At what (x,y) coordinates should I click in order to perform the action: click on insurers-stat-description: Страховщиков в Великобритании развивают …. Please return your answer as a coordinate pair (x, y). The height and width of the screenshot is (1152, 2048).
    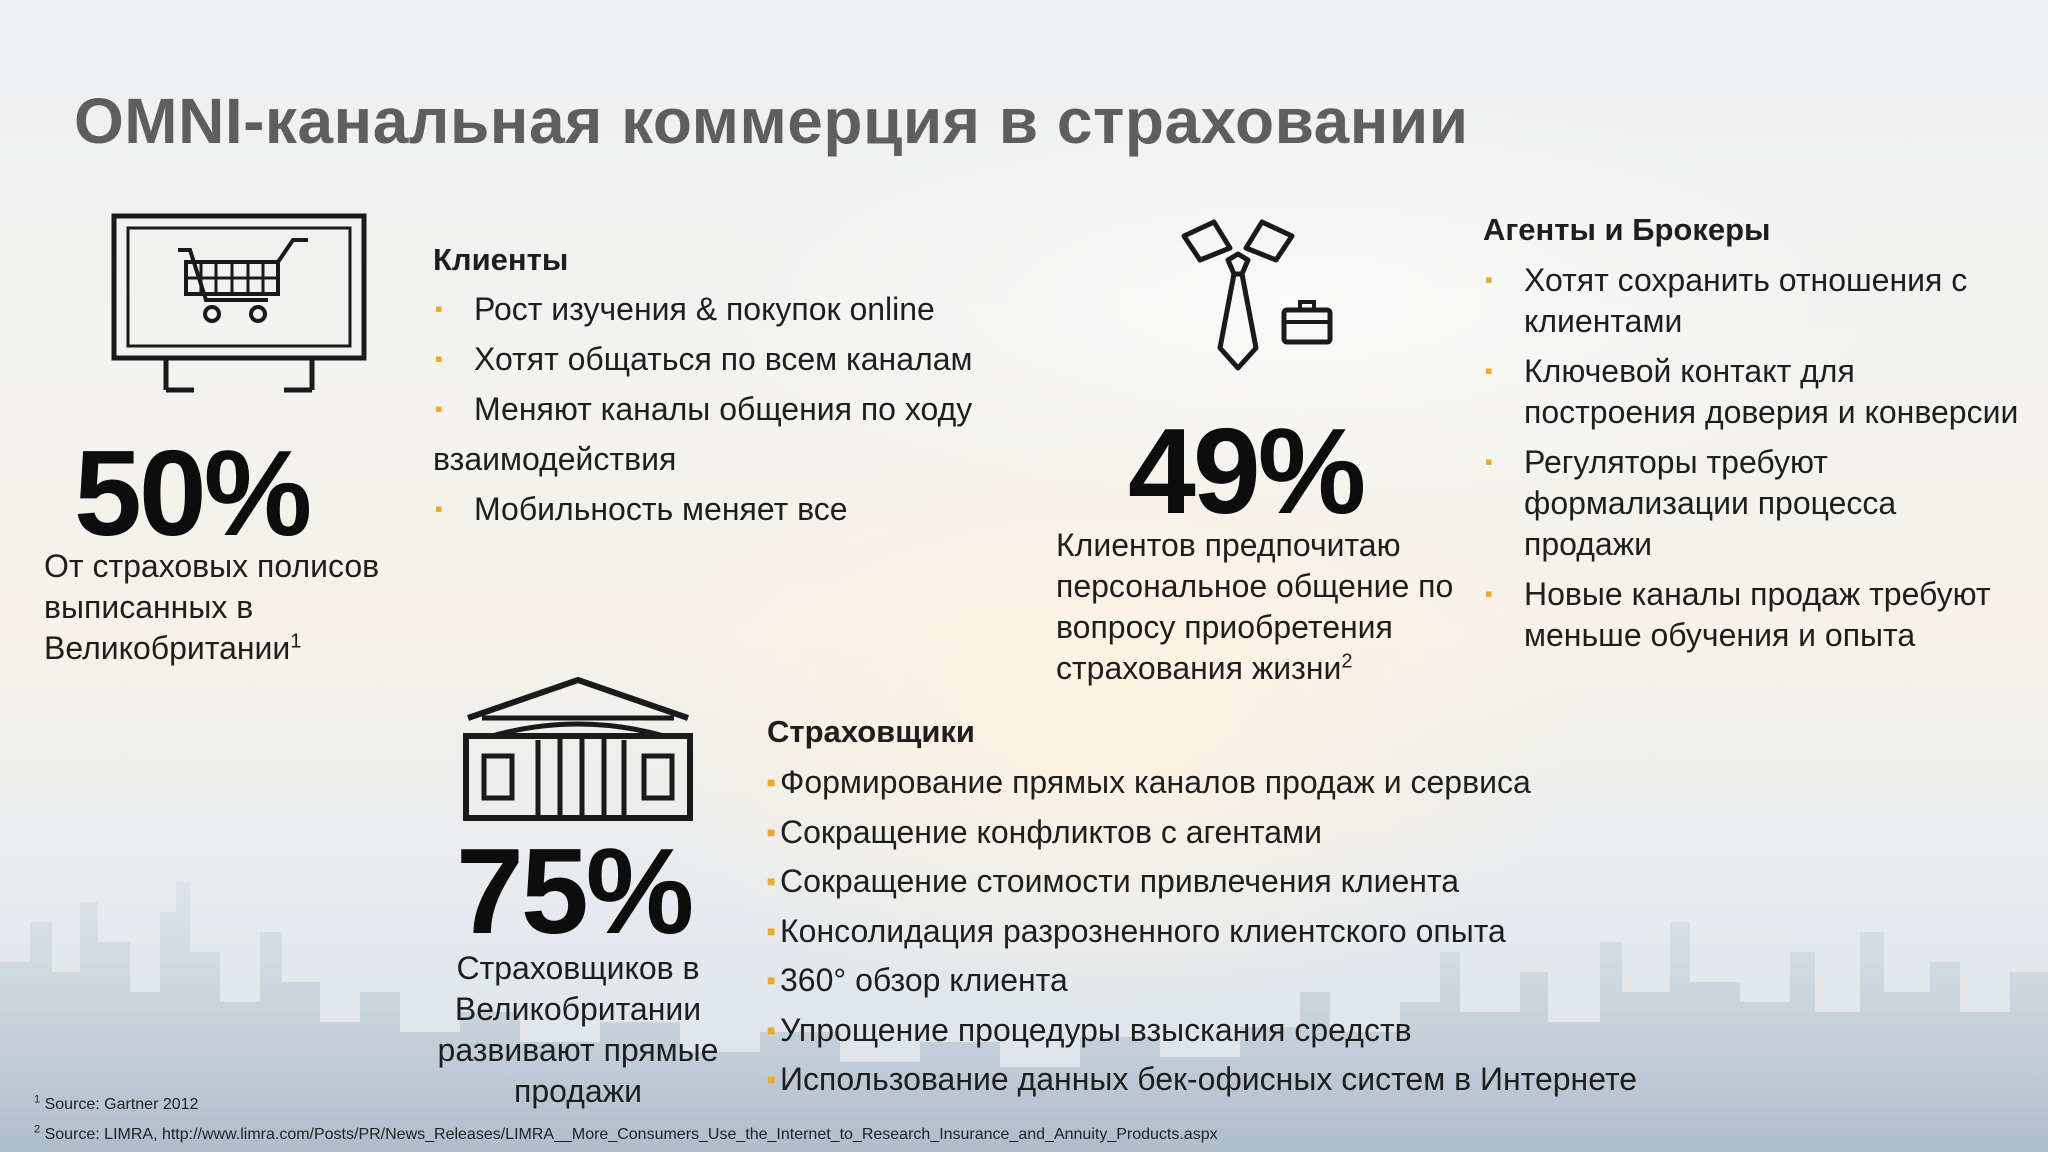
    Looking at the image, I should click on (578, 1029).